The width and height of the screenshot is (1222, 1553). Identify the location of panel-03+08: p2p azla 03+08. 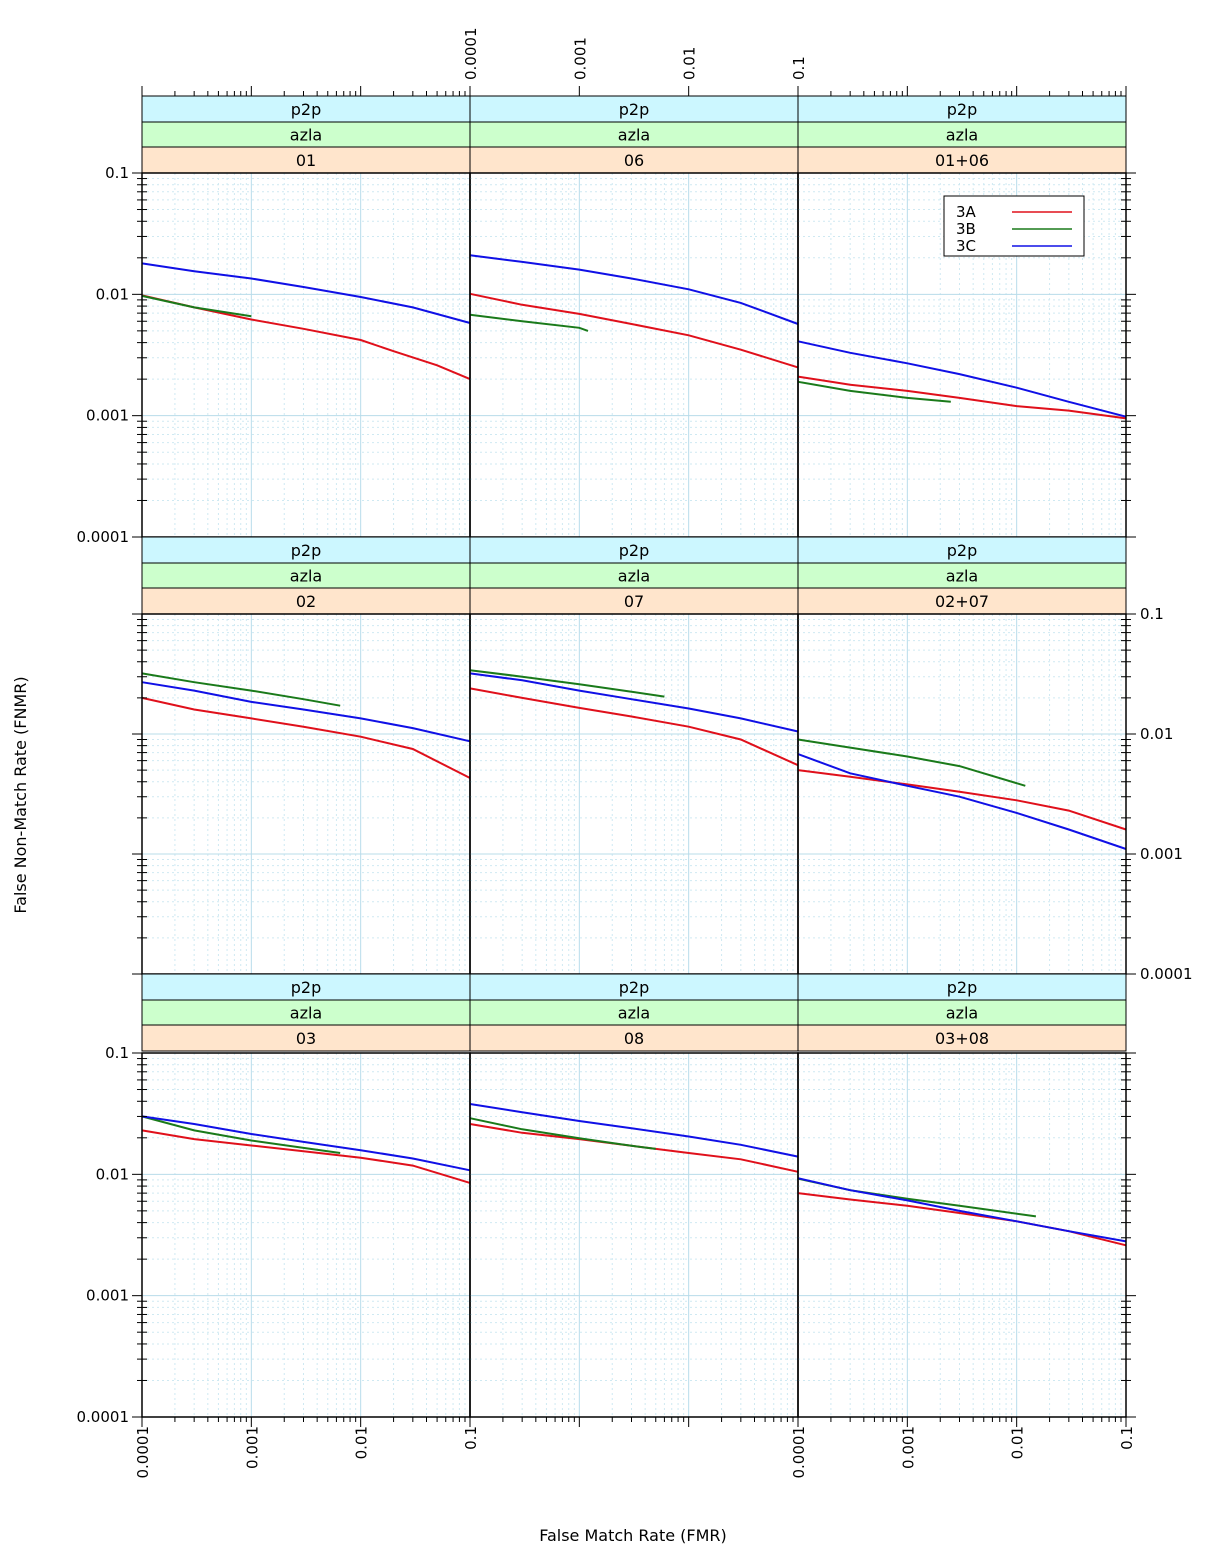
(962, 1195).